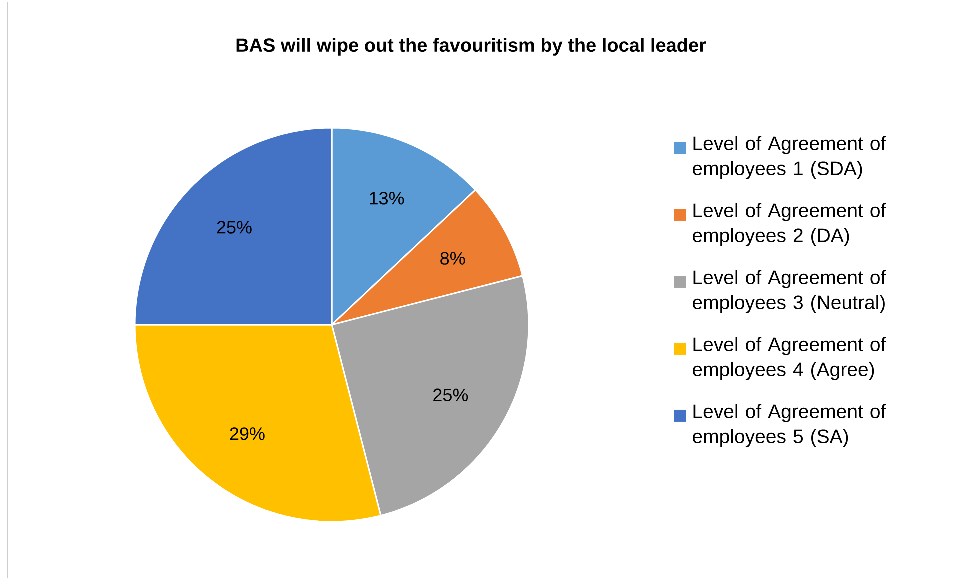 The image size is (959, 579). Describe the element at coordinates (789, 292) in the screenshot. I see `legend-label: Level of Agreement of employees 3 (Neutral)` at that location.